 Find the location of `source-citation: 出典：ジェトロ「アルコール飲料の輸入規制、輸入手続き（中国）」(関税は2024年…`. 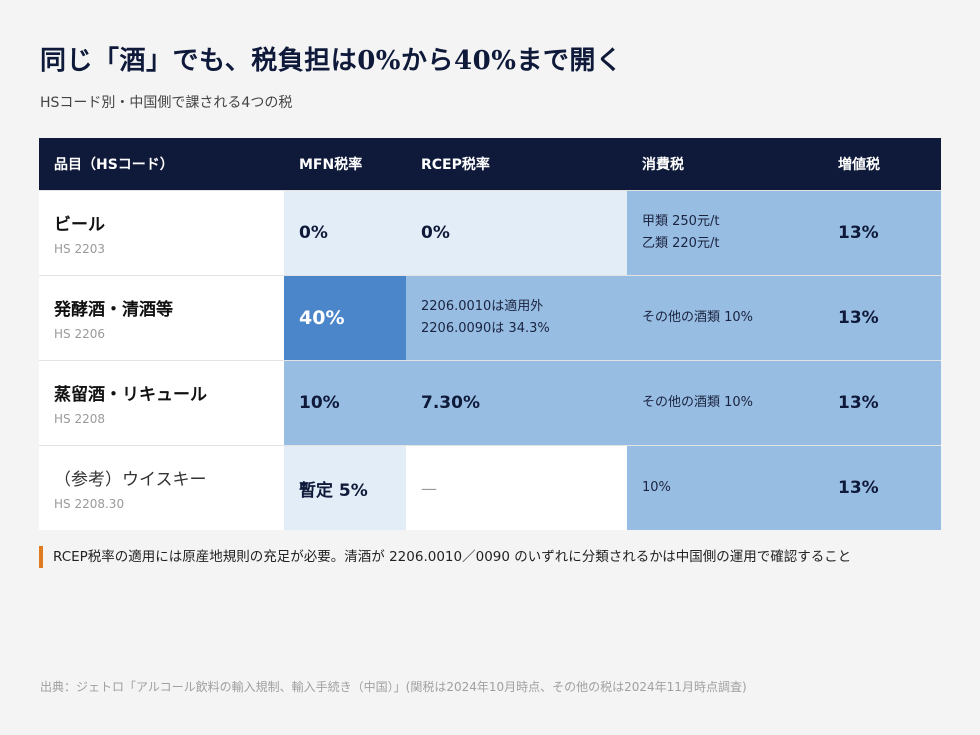

source-citation: 出典：ジェトロ「アルコール飲料の輸入規制、輸入手続き（中国）」(関税は2024年… is located at coordinates (393, 687).